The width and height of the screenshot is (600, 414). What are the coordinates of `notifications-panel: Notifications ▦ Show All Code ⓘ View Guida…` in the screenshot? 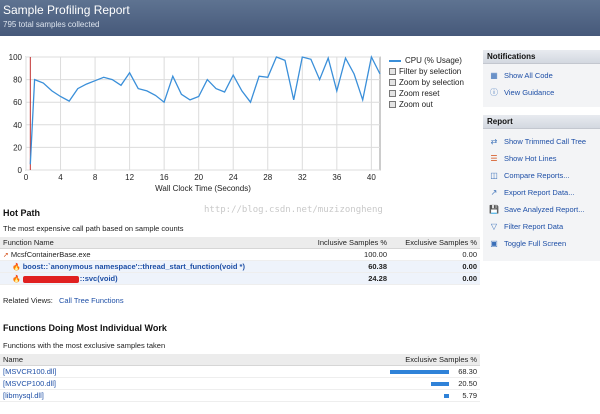 It's located at (541, 78).